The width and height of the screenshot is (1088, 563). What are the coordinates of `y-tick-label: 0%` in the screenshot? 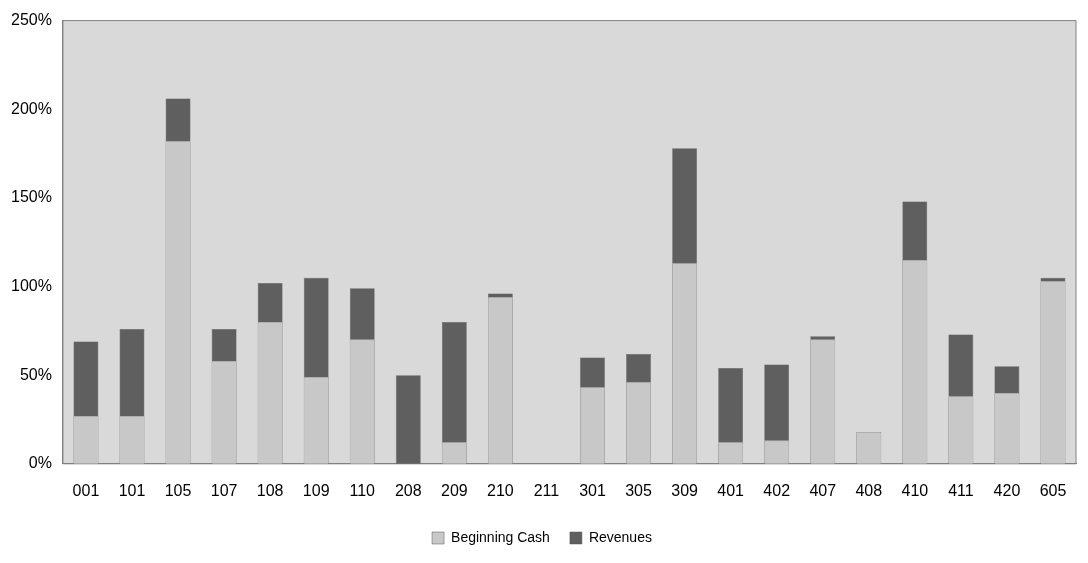 It's located at (40, 463).